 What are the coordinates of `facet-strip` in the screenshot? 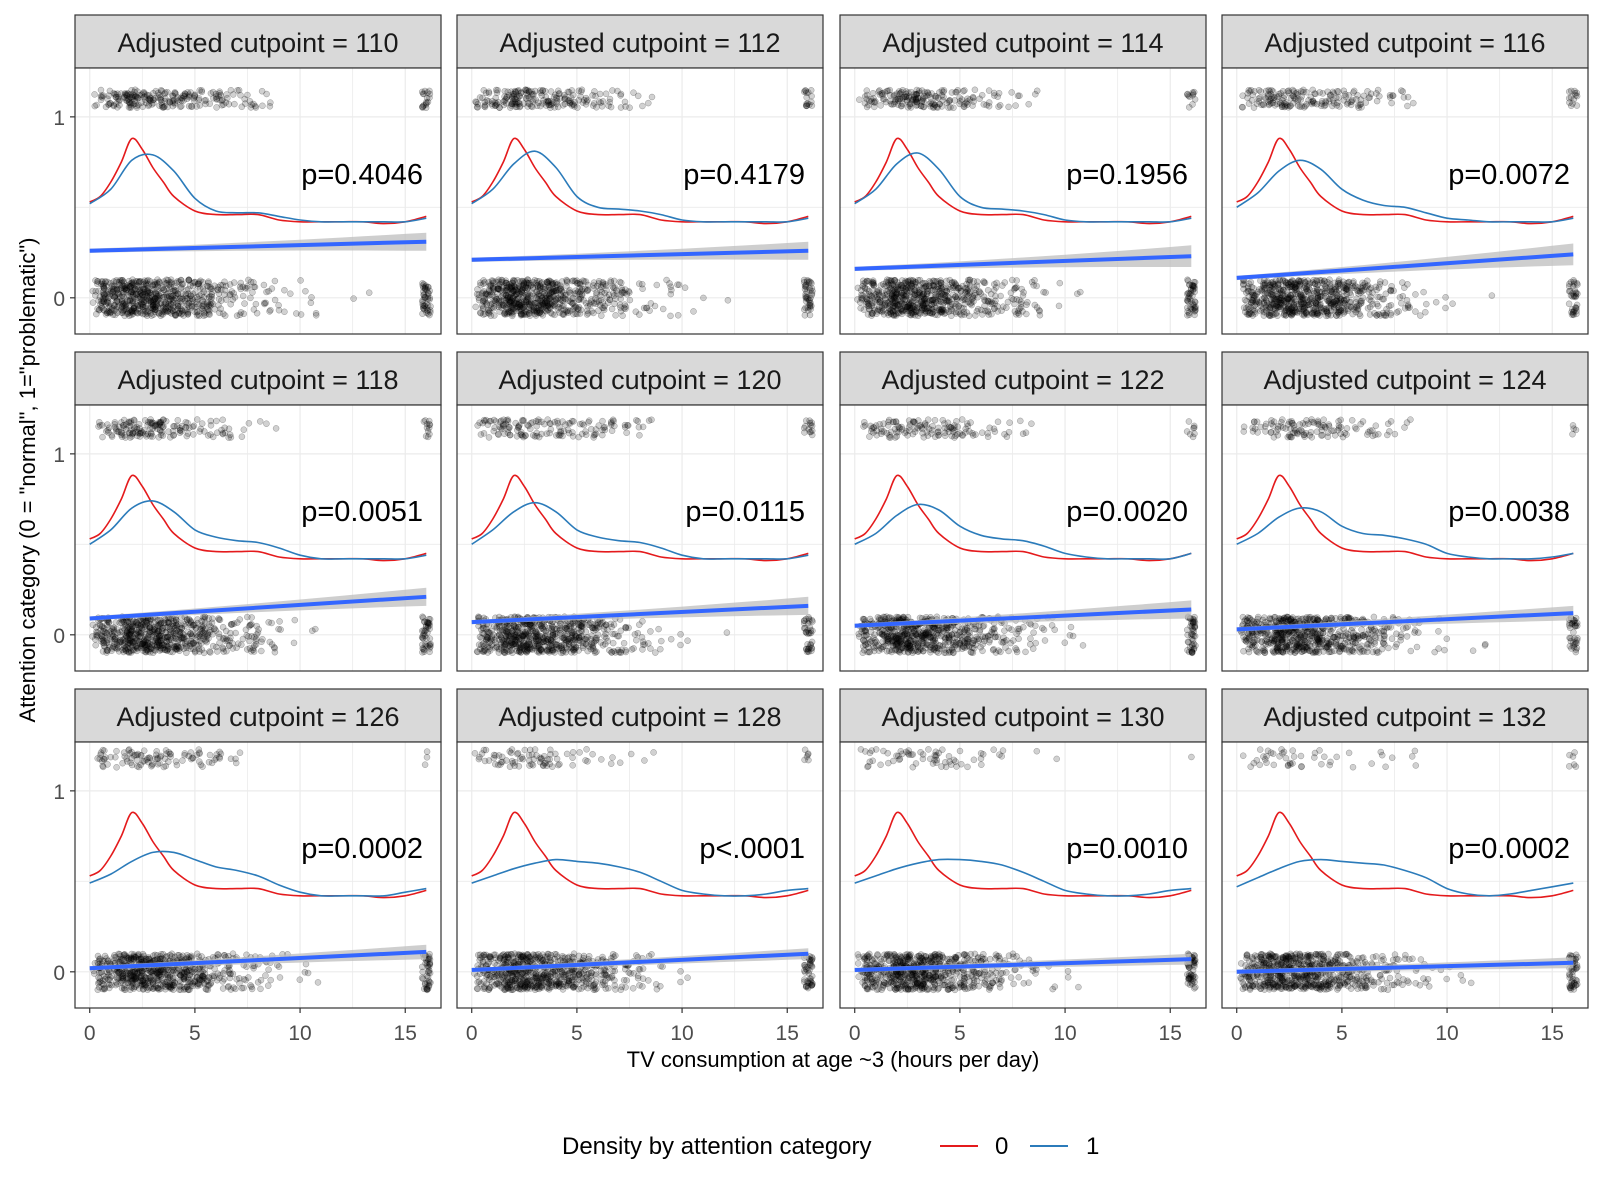 It's located at (258, 41).